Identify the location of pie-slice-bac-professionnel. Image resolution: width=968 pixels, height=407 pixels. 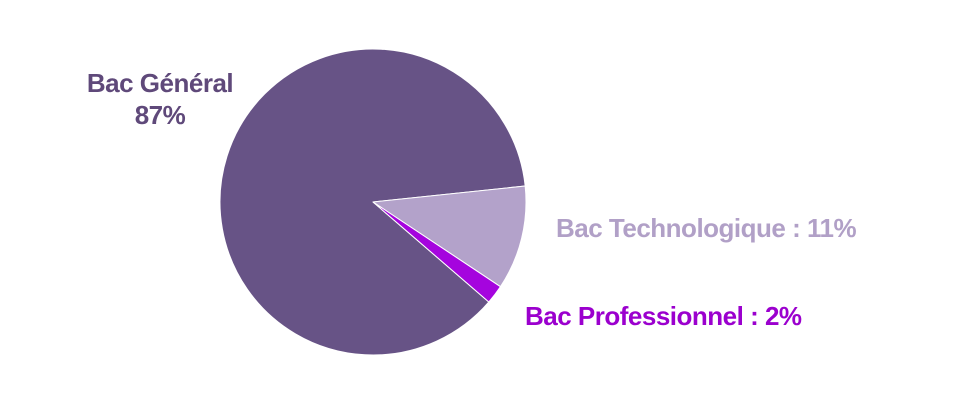
(436, 252).